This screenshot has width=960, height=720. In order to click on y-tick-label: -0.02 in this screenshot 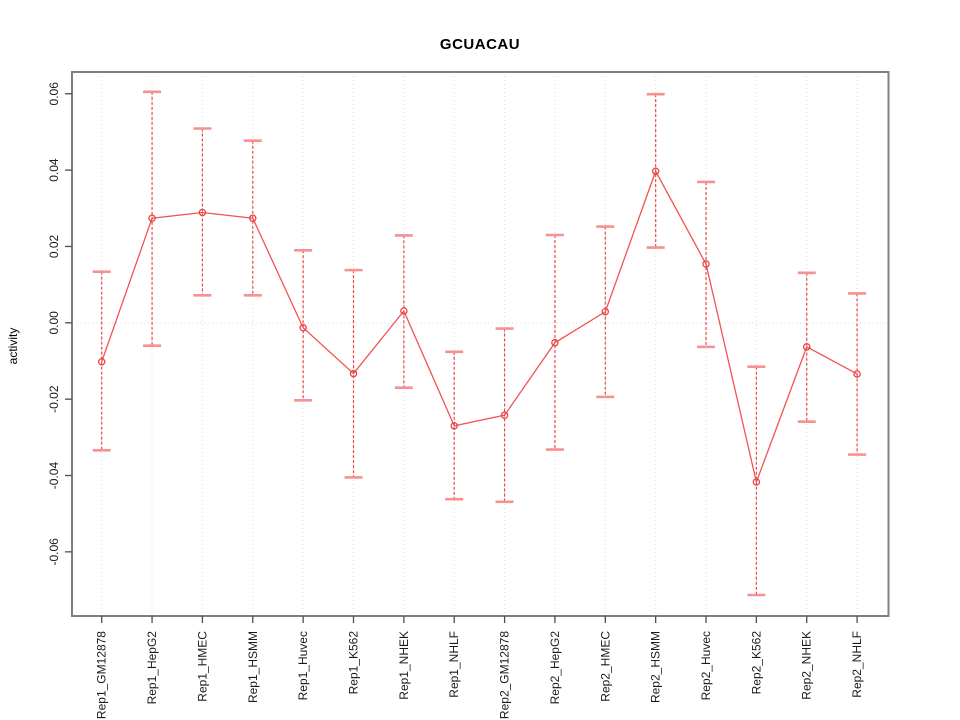, I will do `click(54, 399)`.